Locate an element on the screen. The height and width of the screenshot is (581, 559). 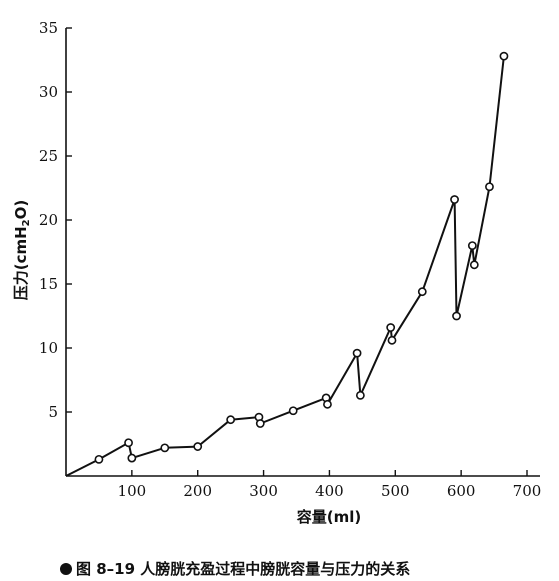
x-tick-label: 400 is located at coordinates (329, 491).